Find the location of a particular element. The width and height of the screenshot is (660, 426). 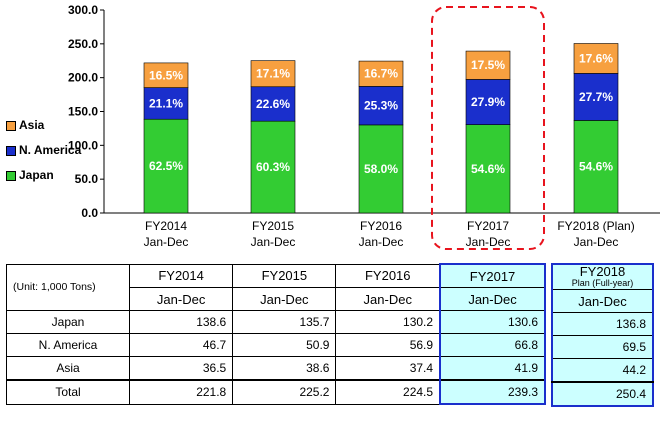

header-year: FY2015 is located at coordinates (284, 275).